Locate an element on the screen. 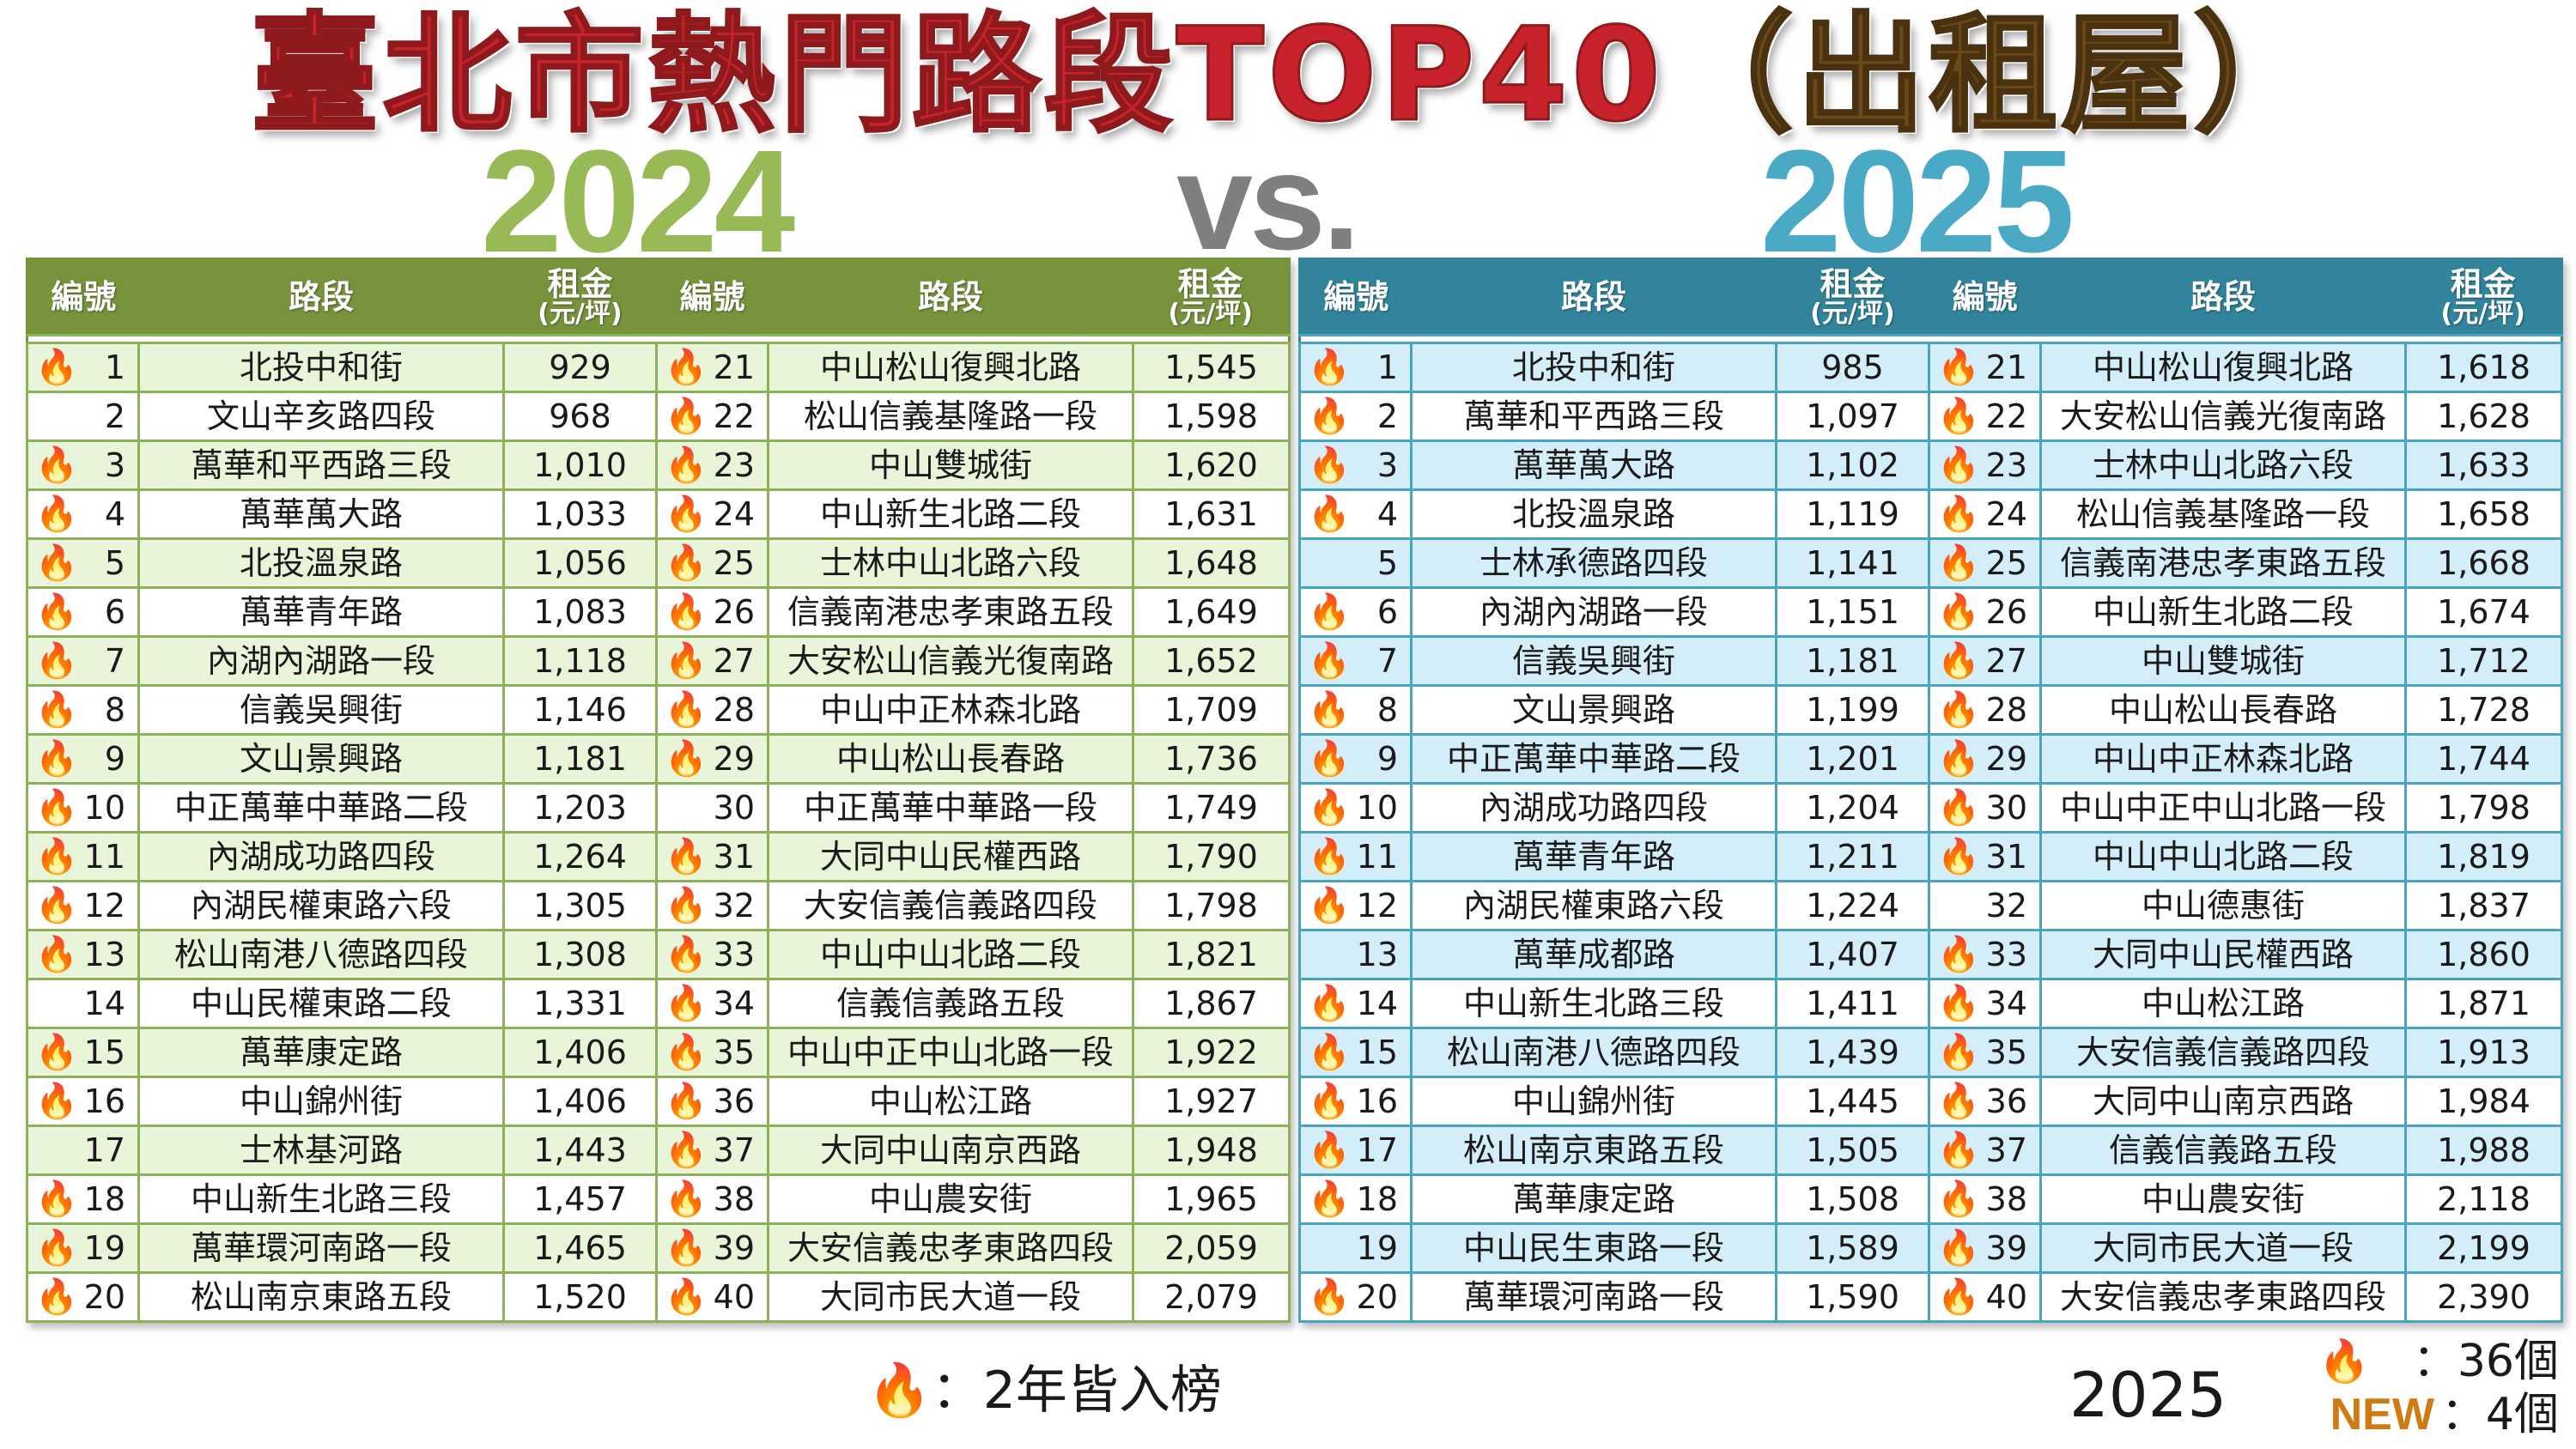  rent-cell: 1,199 is located at coordinates (1852, 710).